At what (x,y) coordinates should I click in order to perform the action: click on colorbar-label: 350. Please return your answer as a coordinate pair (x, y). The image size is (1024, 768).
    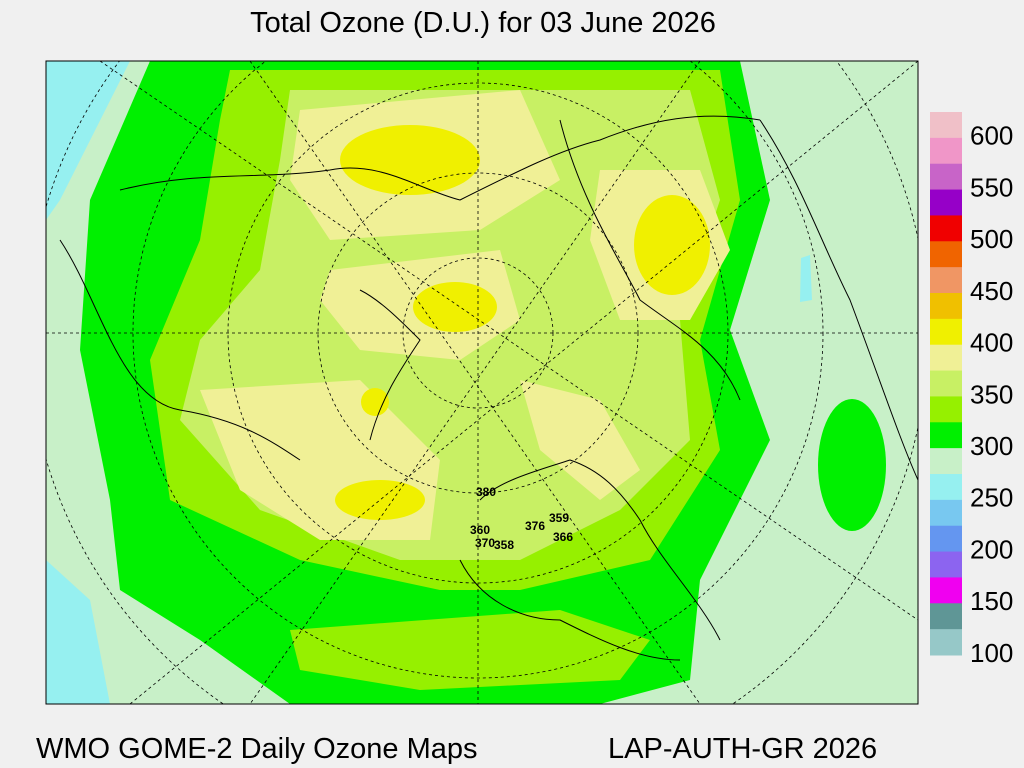
    Looking at the image, I should click on (991, 394).